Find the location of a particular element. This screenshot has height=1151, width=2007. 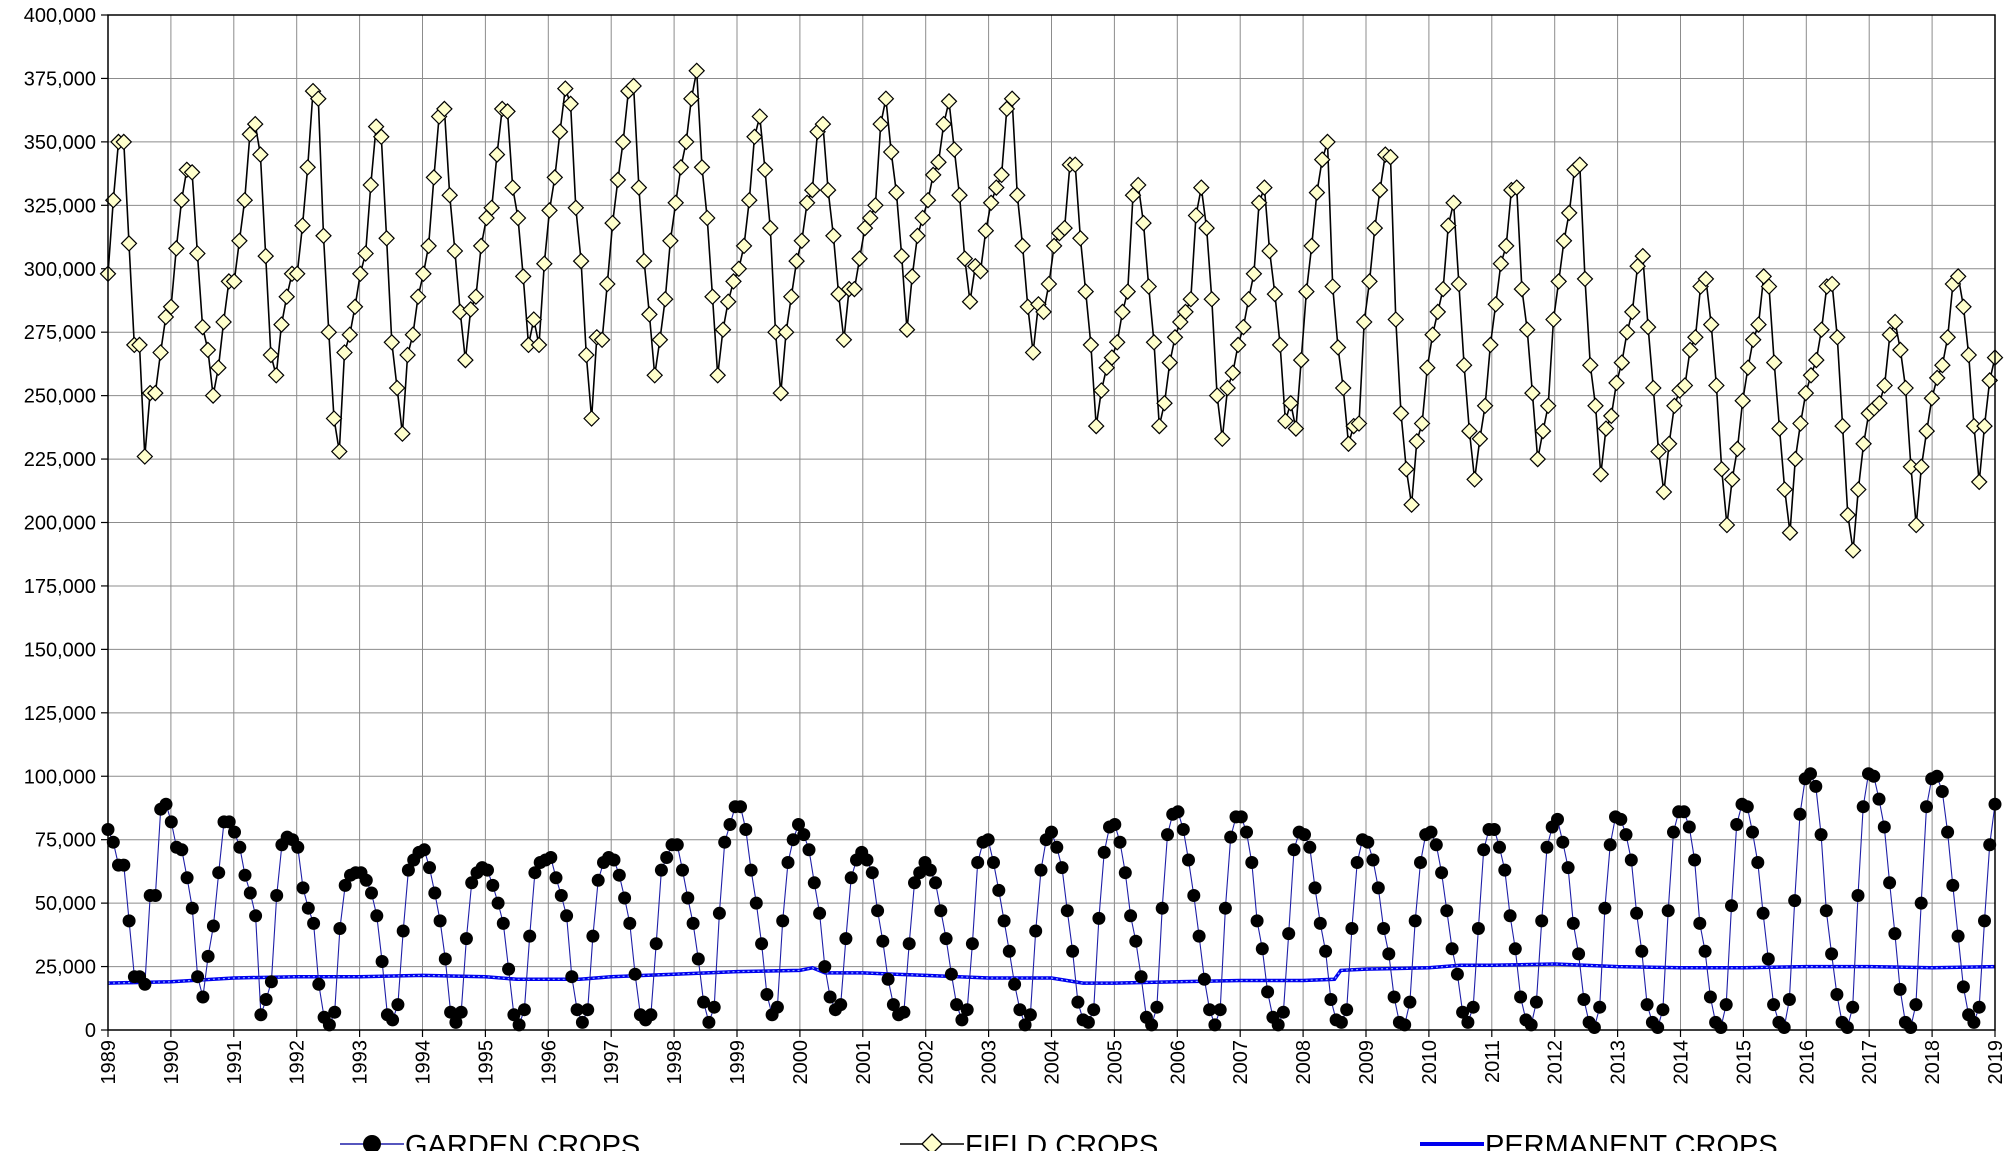

y-tick-label: 250,000 is located at coordinates (60, 397).